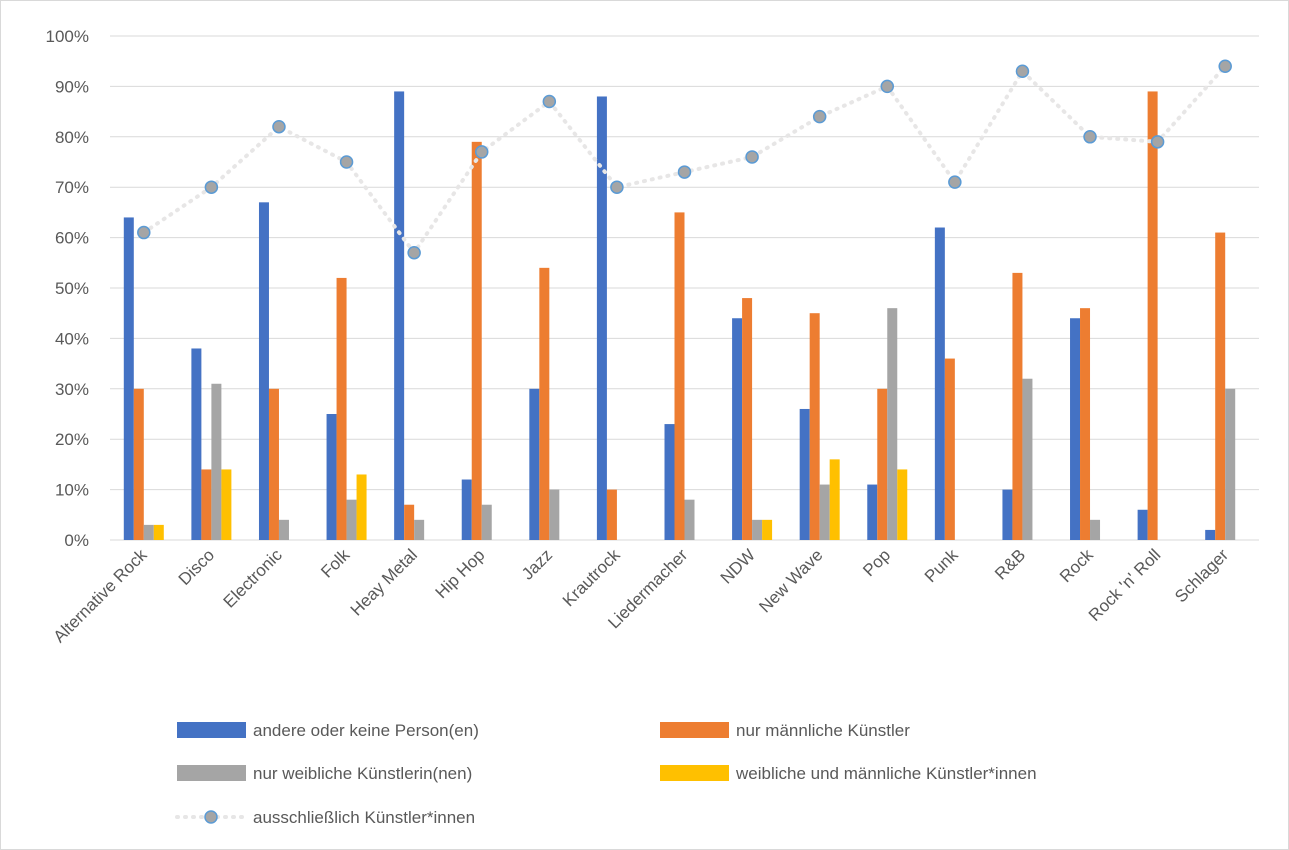 This screenshot has height=850, width=1289. I want to click on x-tick-label: New Wave, so click(790, 580).